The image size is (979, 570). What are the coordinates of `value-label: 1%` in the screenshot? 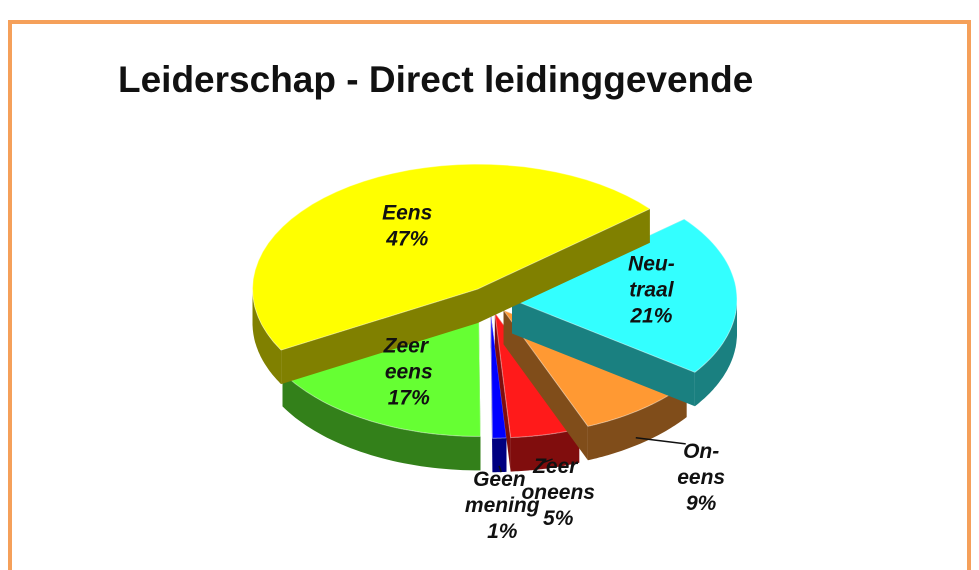 It's located at (502, 531).